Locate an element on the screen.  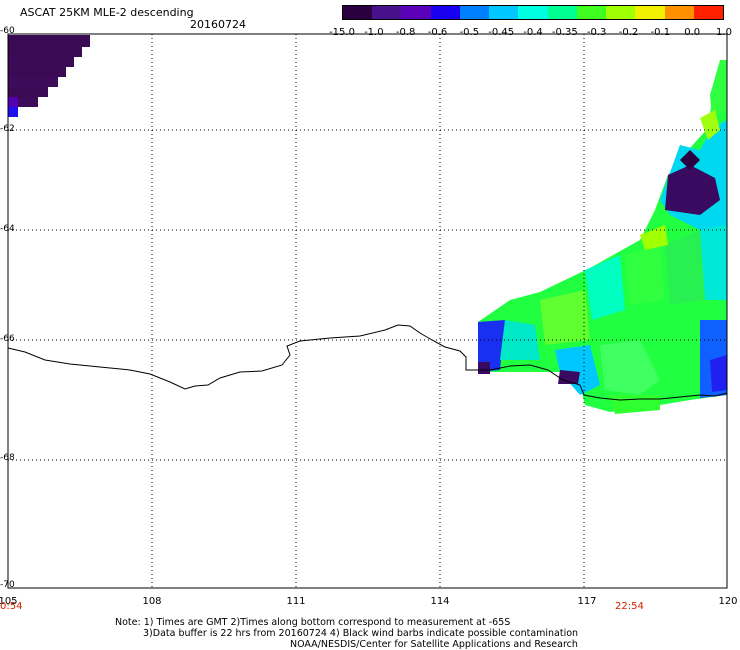
lon-label-111: 111 is located at coordinates (296, 601).